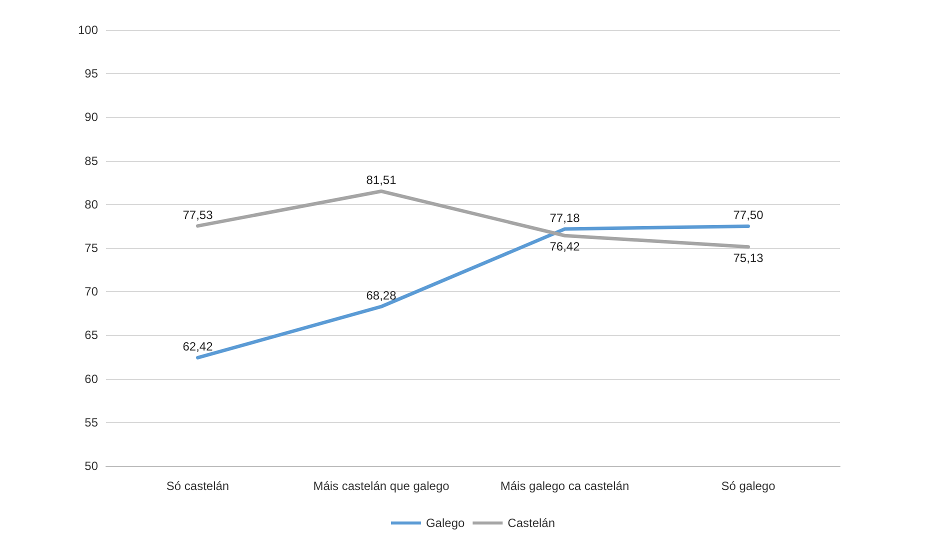 Image resolution: width=946 pixels, height=546 pixels. What do you see at coordinates (748, 257) in the screenshot?
I see `data-label: 75,13` at bounding box center [748, 257].